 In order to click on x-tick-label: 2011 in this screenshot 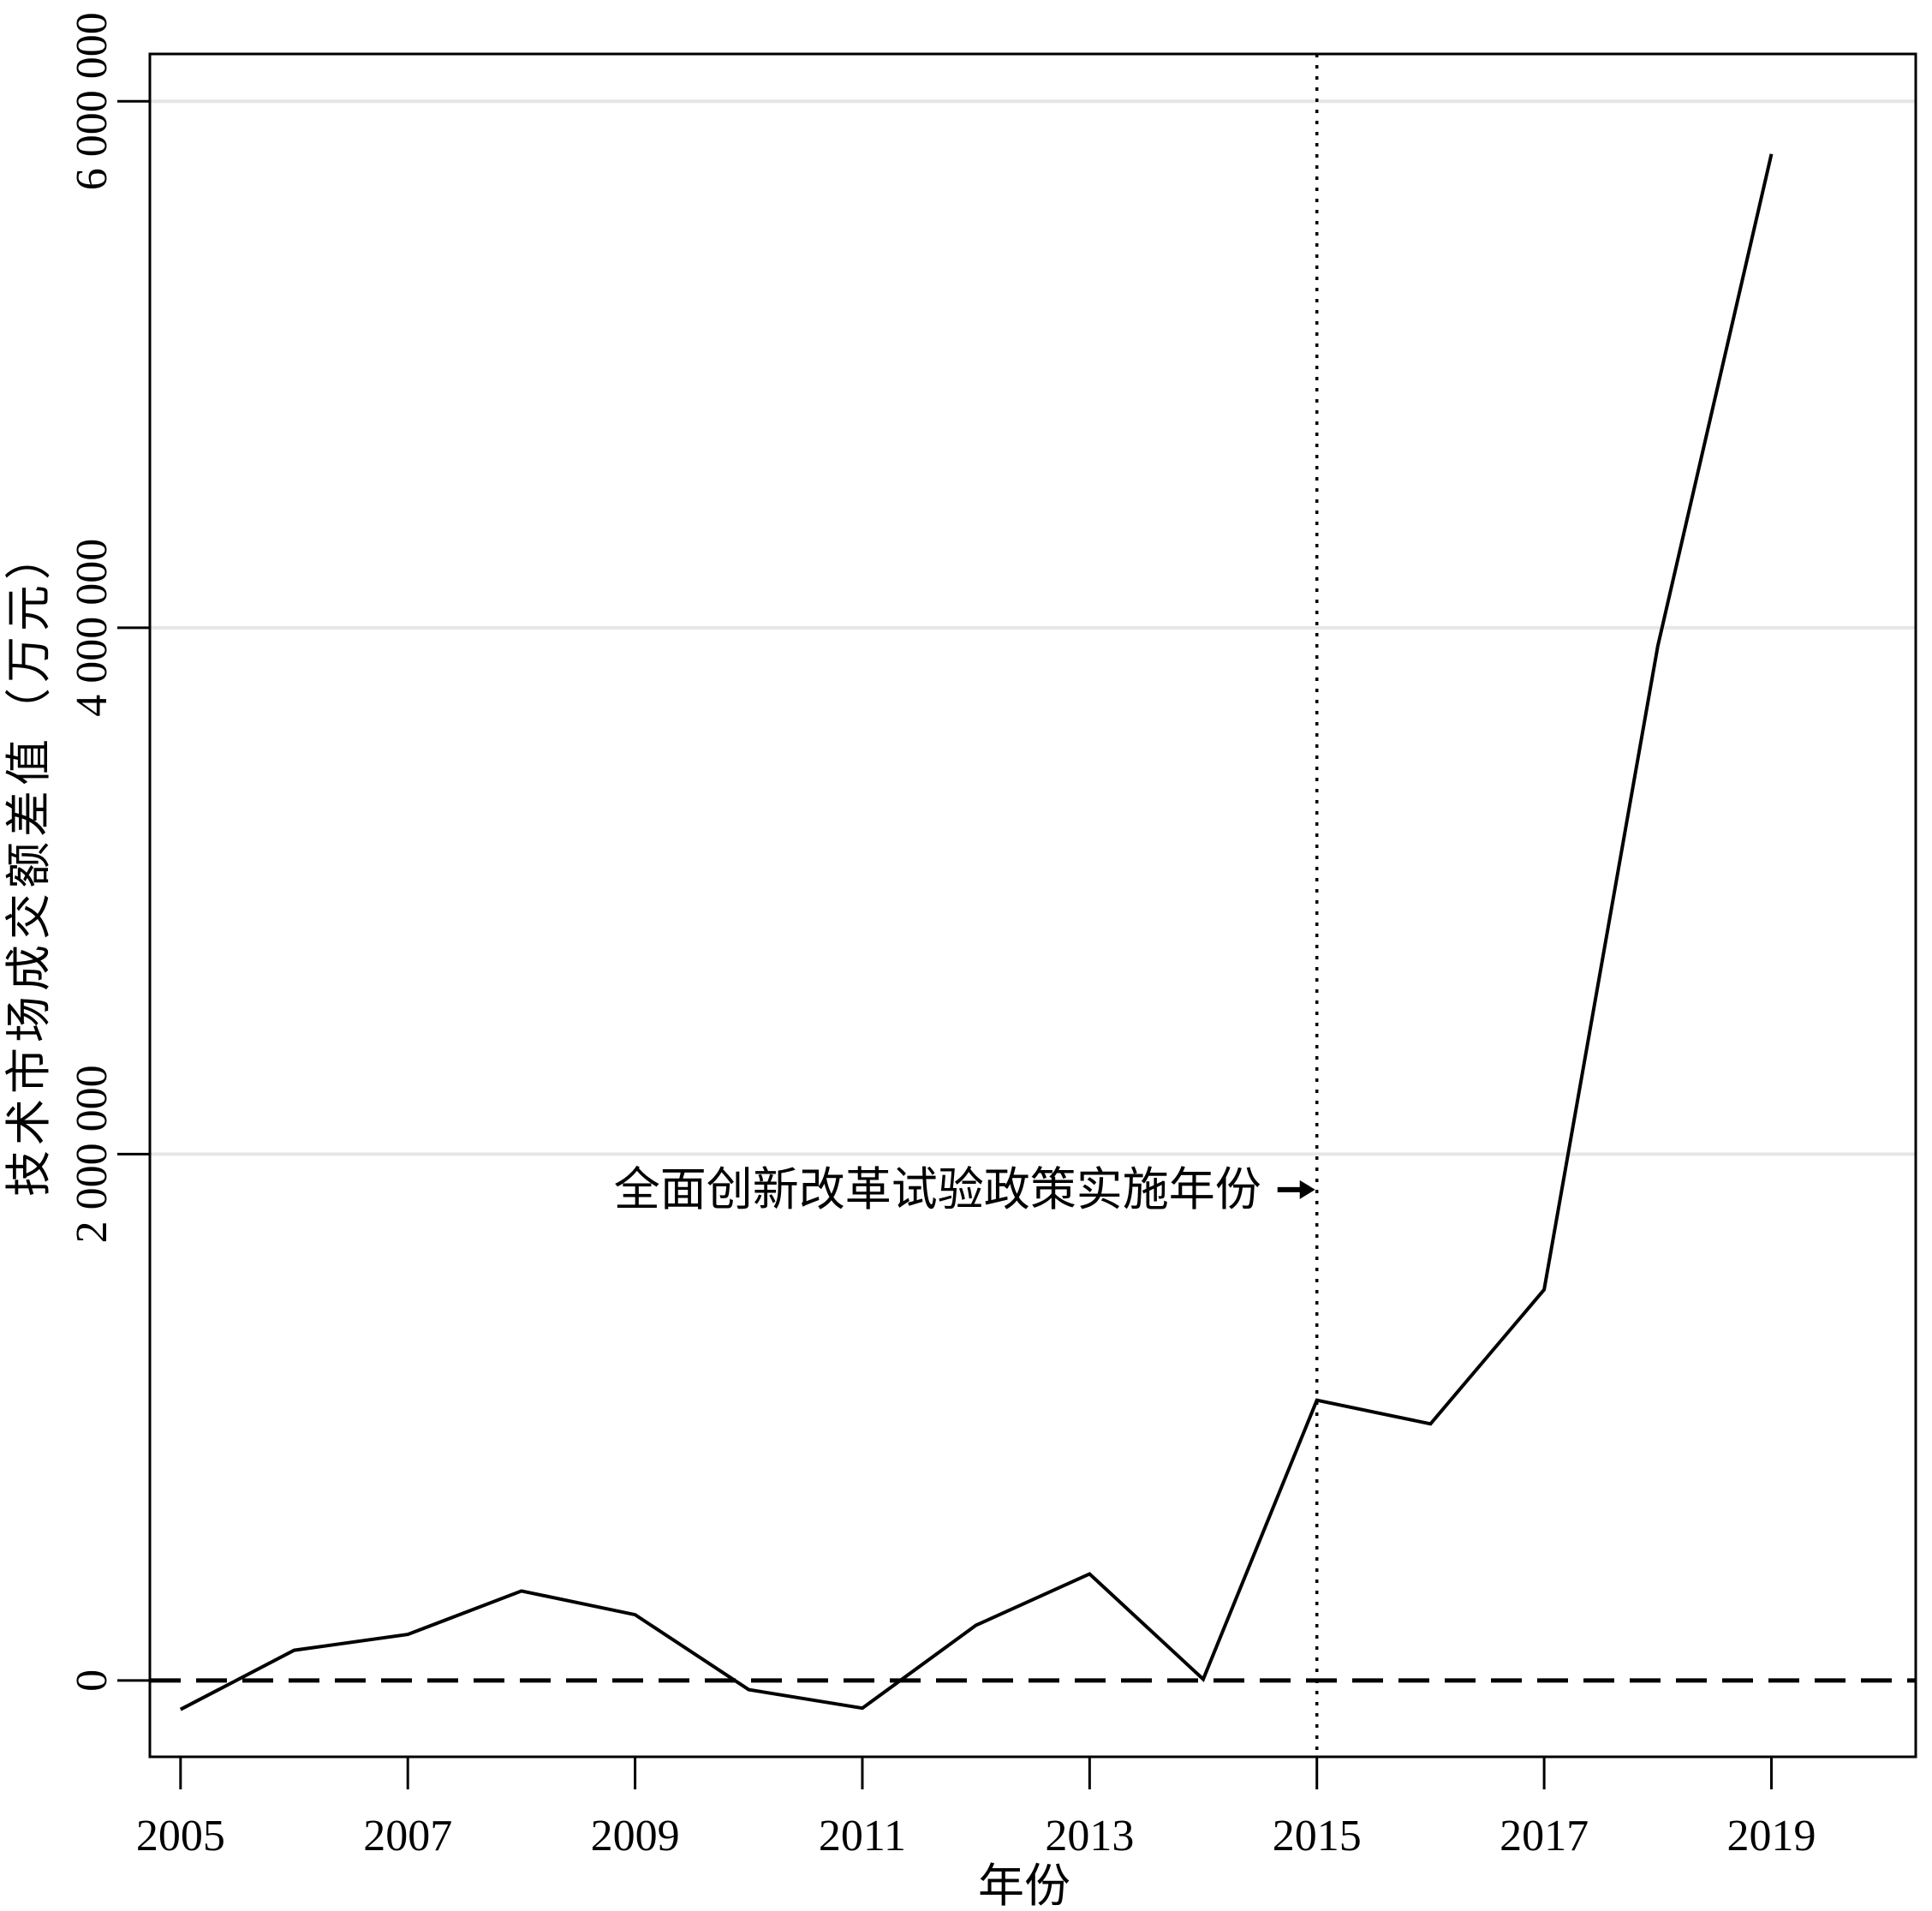, I will do `click(862, 1836)`.